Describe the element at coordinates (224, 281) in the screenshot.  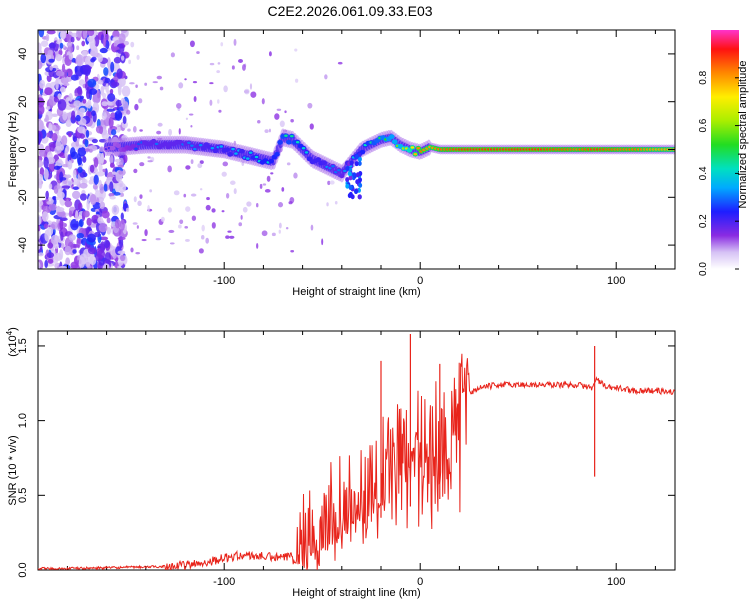
I see `top-xtick-label: -100` at that location.